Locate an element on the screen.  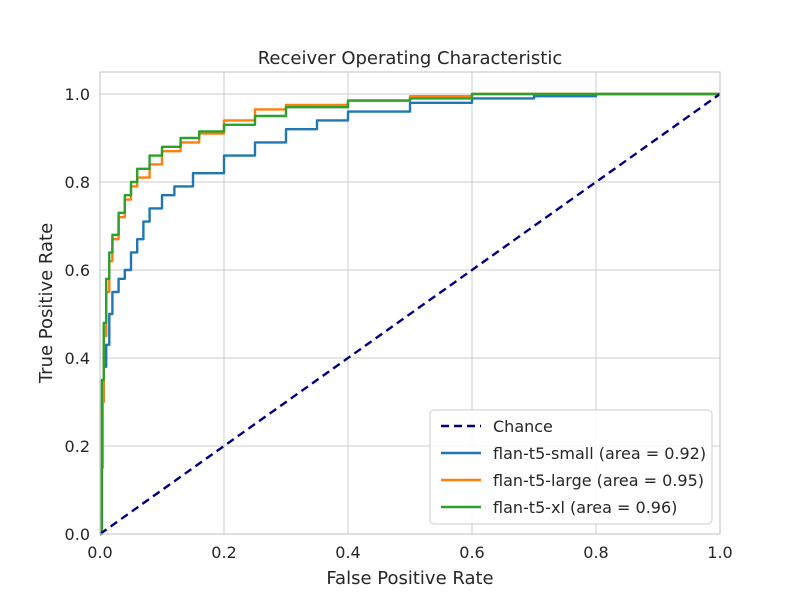
legend-box is located at coordinates (571, 467).